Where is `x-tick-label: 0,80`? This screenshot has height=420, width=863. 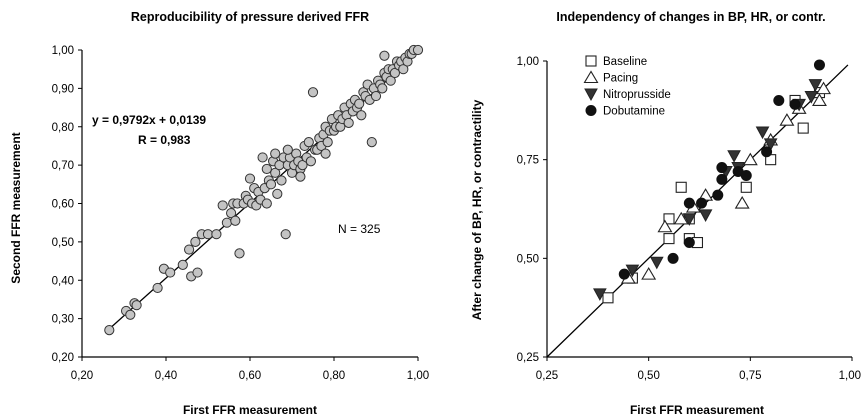 x-tick-label: 0,80 is located at coordinates (334, 376).